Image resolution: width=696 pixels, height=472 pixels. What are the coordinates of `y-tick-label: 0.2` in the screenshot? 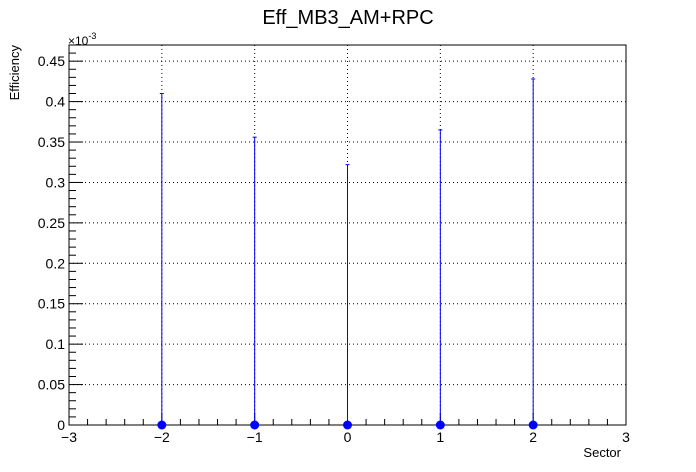 It's located at (56, 263).